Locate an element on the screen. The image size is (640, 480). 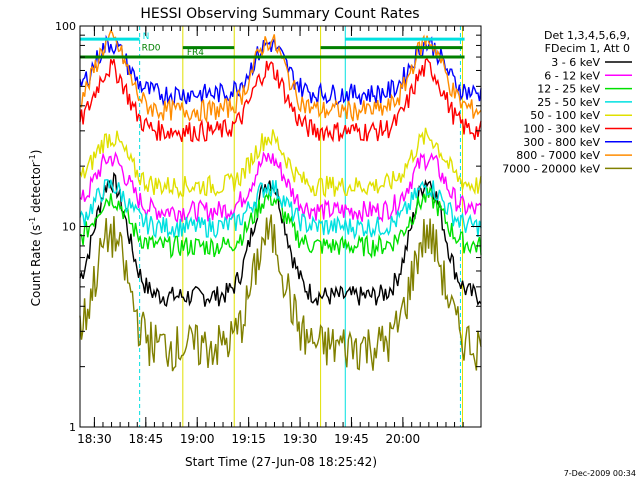
legend-label-8: 800 - 7000 keV is located at coordinates (558, 155).